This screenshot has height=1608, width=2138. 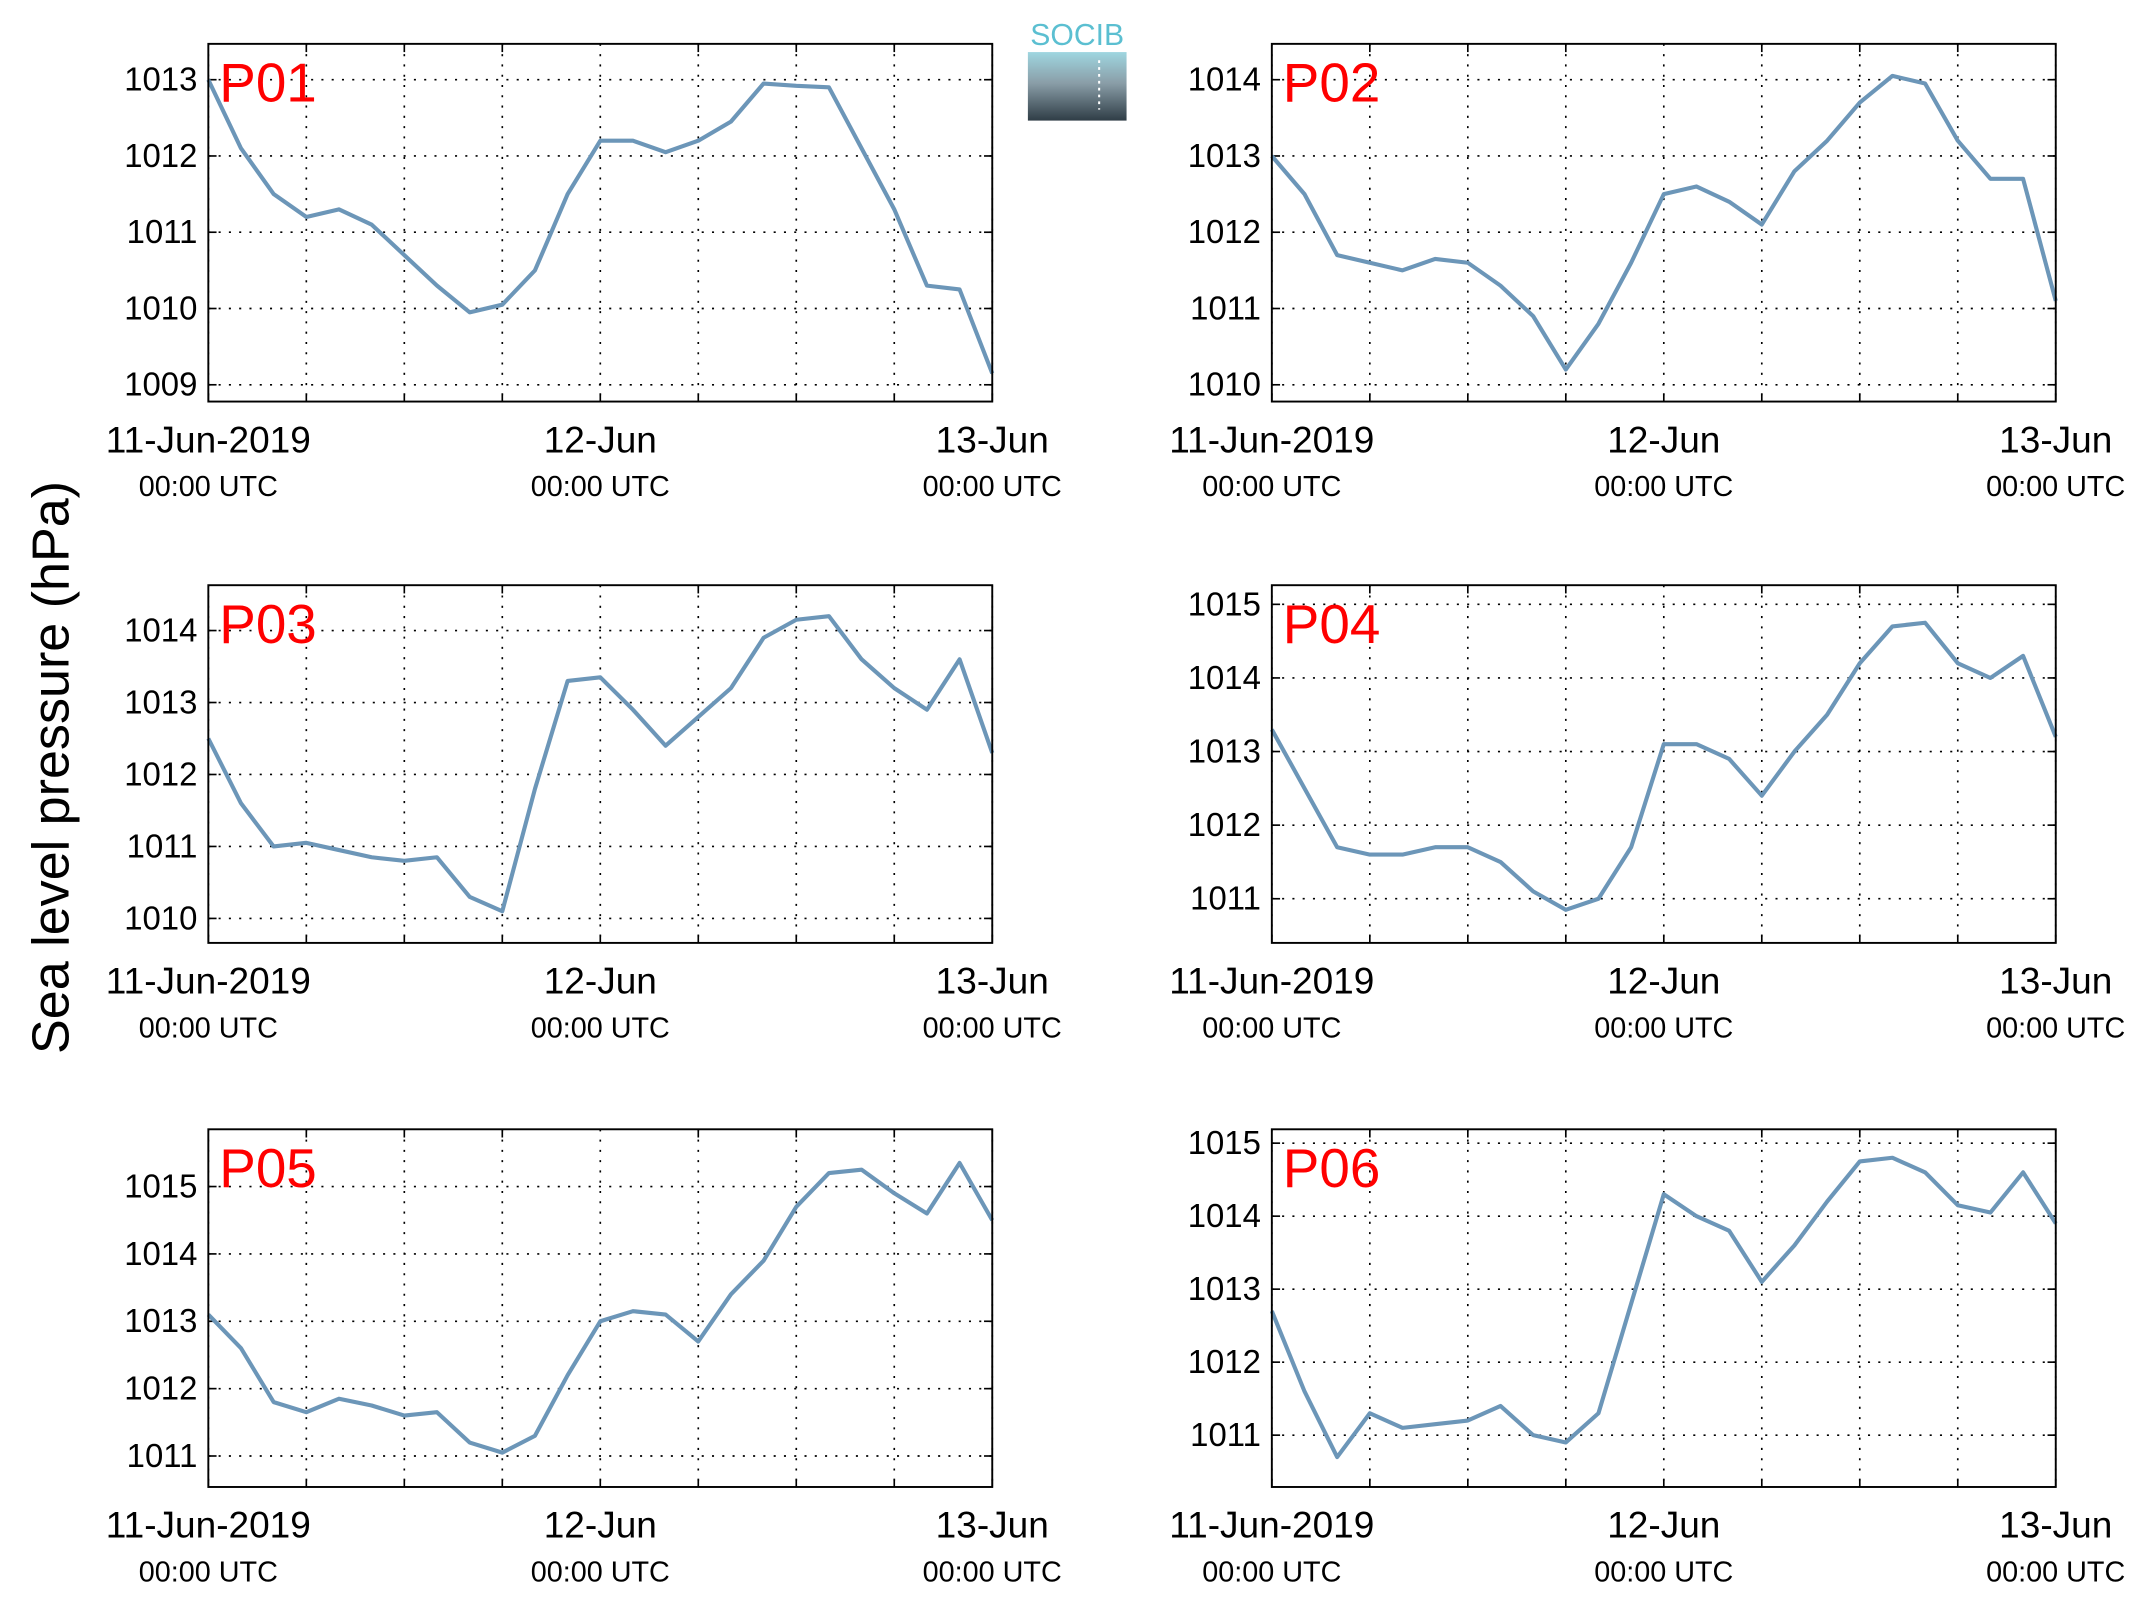 What do you see at coordinates (1332, 82) in the screenshot?
I see `panel-title: P02` at bounding box center [1332, 82].